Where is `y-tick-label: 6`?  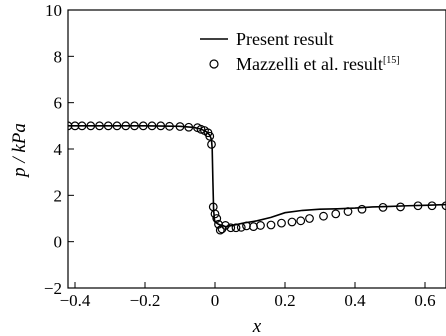
y-tick-label: 6 is located at coordinates (58, 103).